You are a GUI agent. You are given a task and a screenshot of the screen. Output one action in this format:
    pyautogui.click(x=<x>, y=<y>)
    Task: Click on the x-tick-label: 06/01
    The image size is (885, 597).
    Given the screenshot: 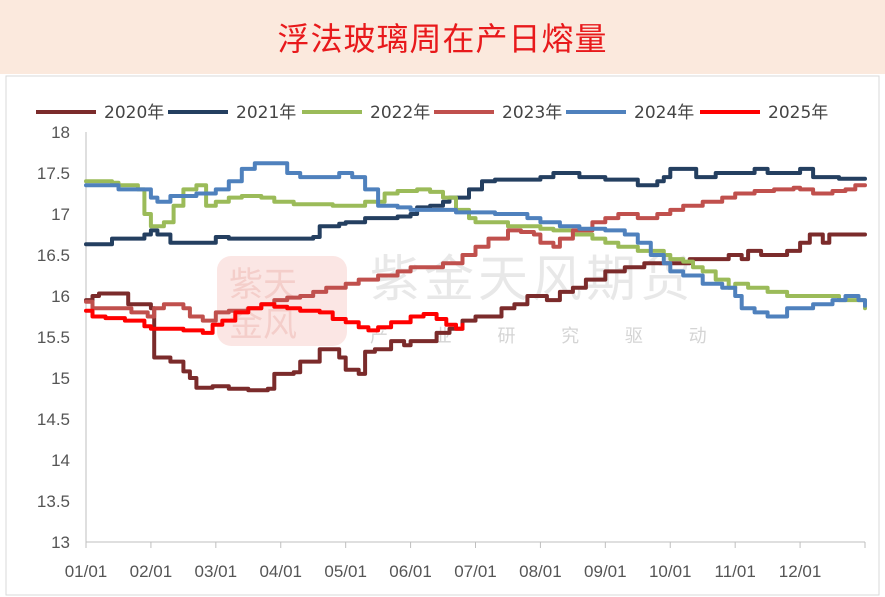 What is the action you would take?
    pyautogui.click(x=410, y=571)
    